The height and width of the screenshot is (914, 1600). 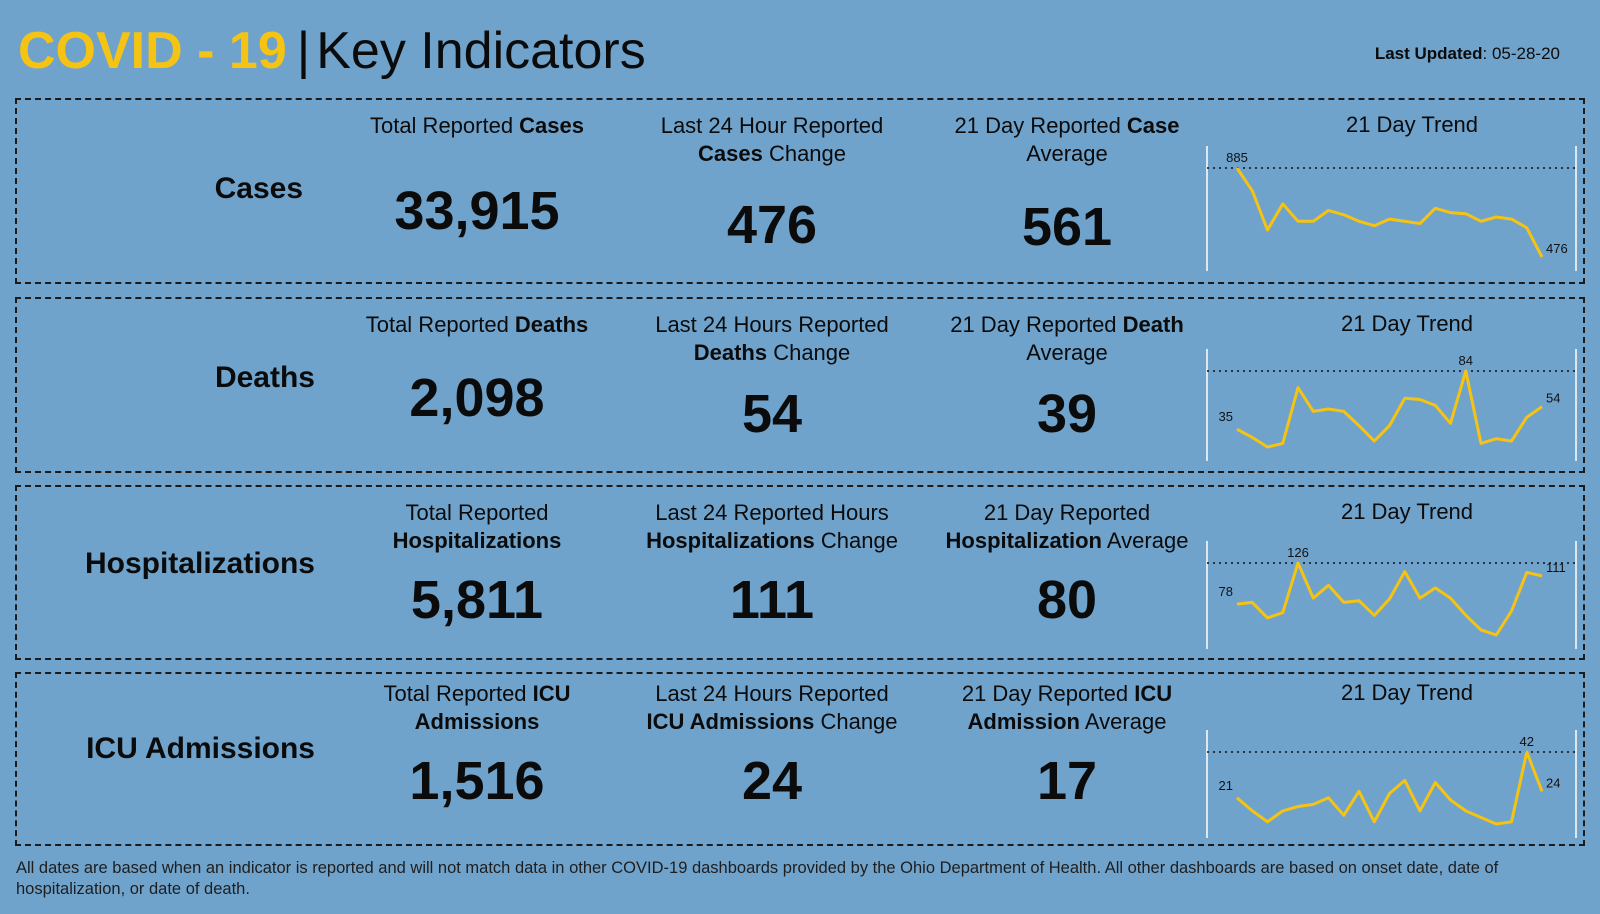 I want to click on trend-first-label: 21, so click(x=1226, y=785).